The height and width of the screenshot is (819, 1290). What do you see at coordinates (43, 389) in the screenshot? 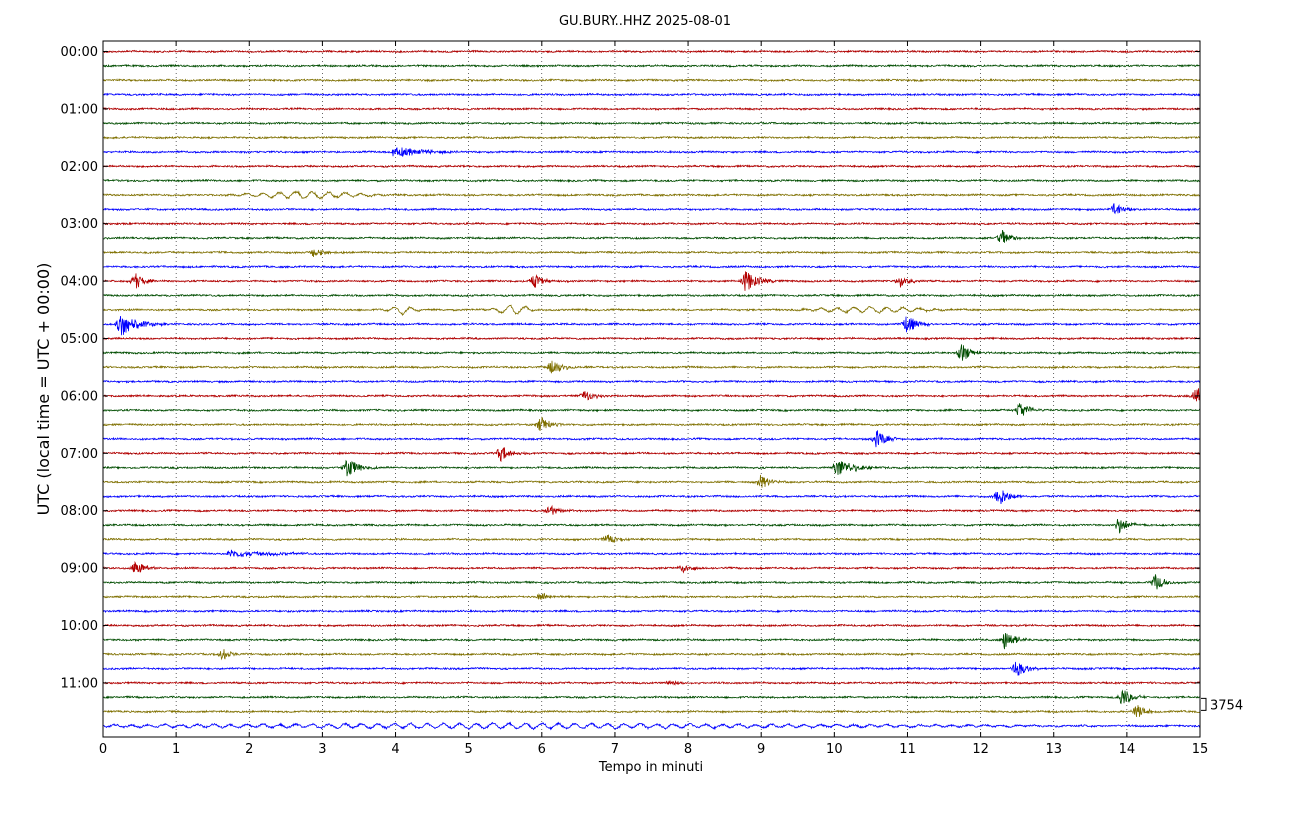
I see `y-axis-label: UTC (local time = UTC + 00:00)` at bounding box center [43, 389].